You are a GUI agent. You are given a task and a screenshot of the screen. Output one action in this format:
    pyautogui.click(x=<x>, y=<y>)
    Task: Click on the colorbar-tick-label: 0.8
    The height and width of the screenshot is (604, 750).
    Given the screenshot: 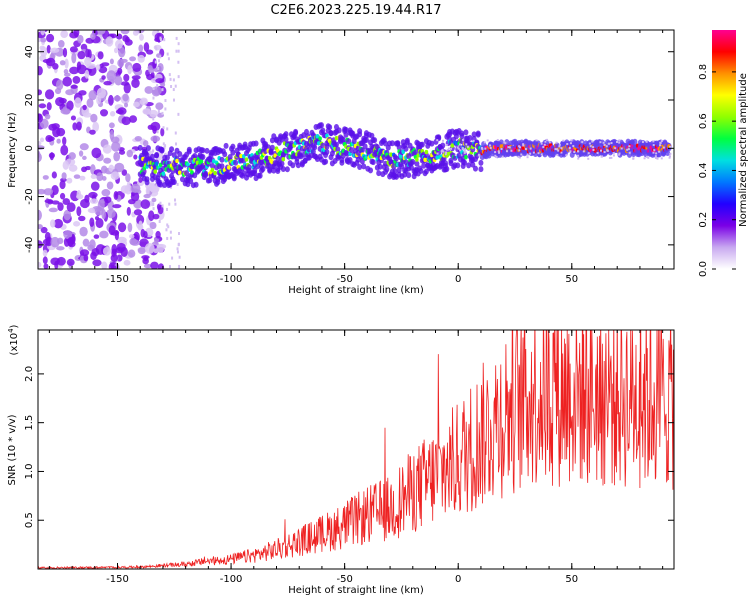 What is the action you would take?
    pyautogui.click(x=703, y=72)
    